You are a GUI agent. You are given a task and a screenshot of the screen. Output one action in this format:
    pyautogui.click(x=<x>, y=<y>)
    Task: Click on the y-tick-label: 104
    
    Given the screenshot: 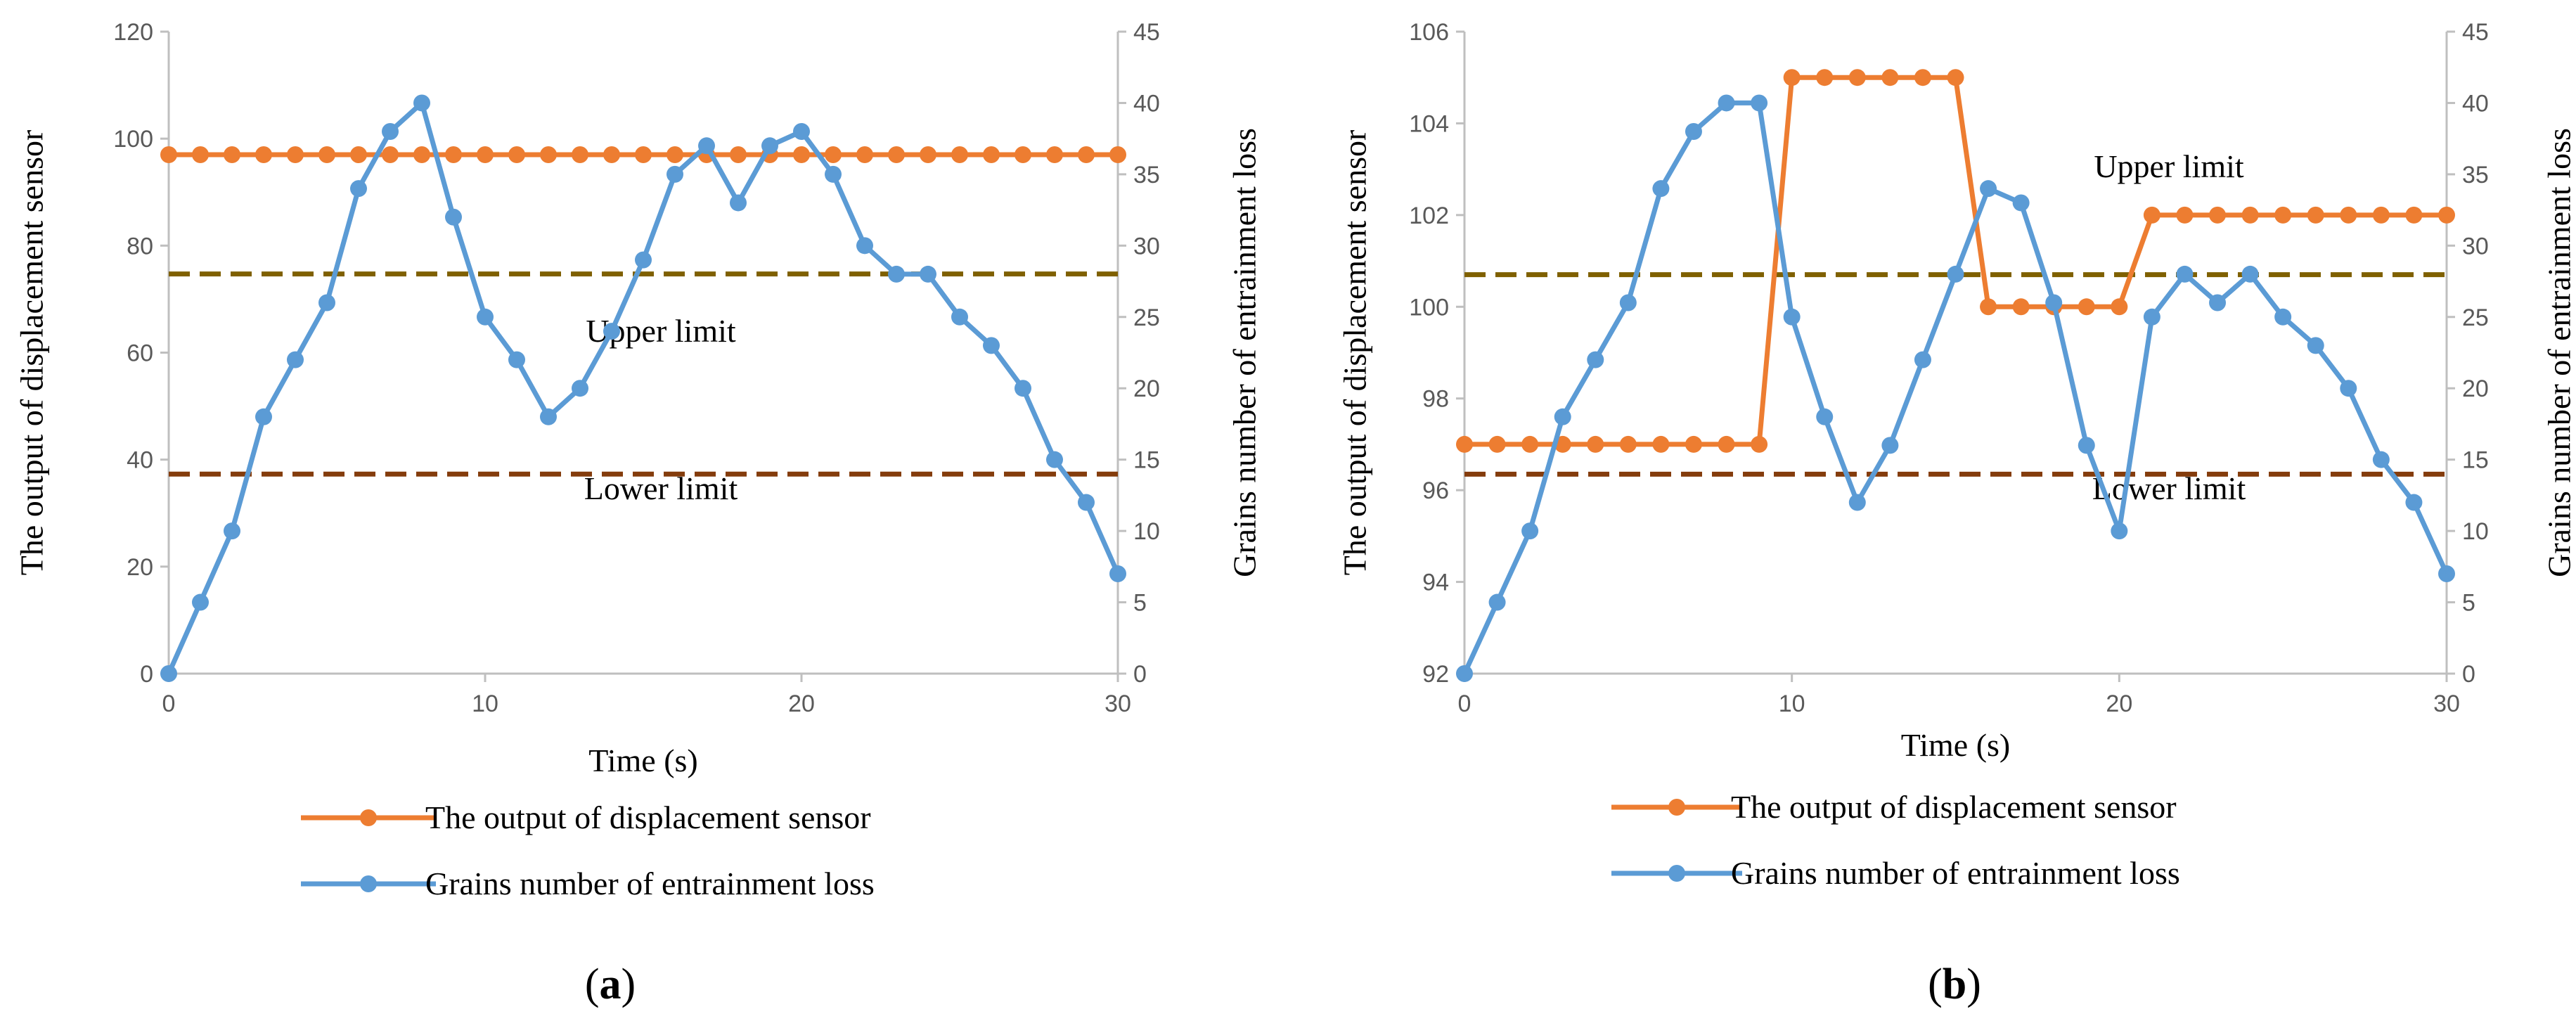 What is the action you would take?
    pyautogui.click(x=1429, y=123)
    